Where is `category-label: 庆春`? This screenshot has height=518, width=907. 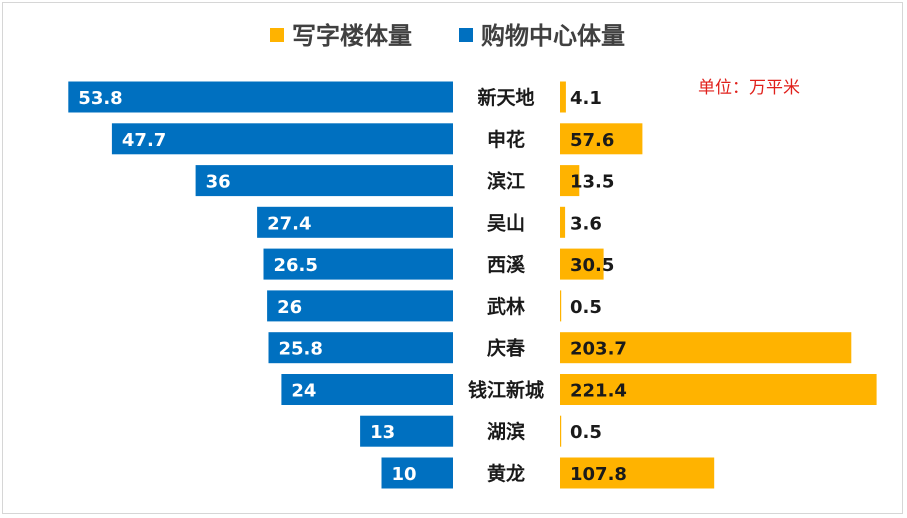 category-label: 庆春 is located at coordinates (506, 348).